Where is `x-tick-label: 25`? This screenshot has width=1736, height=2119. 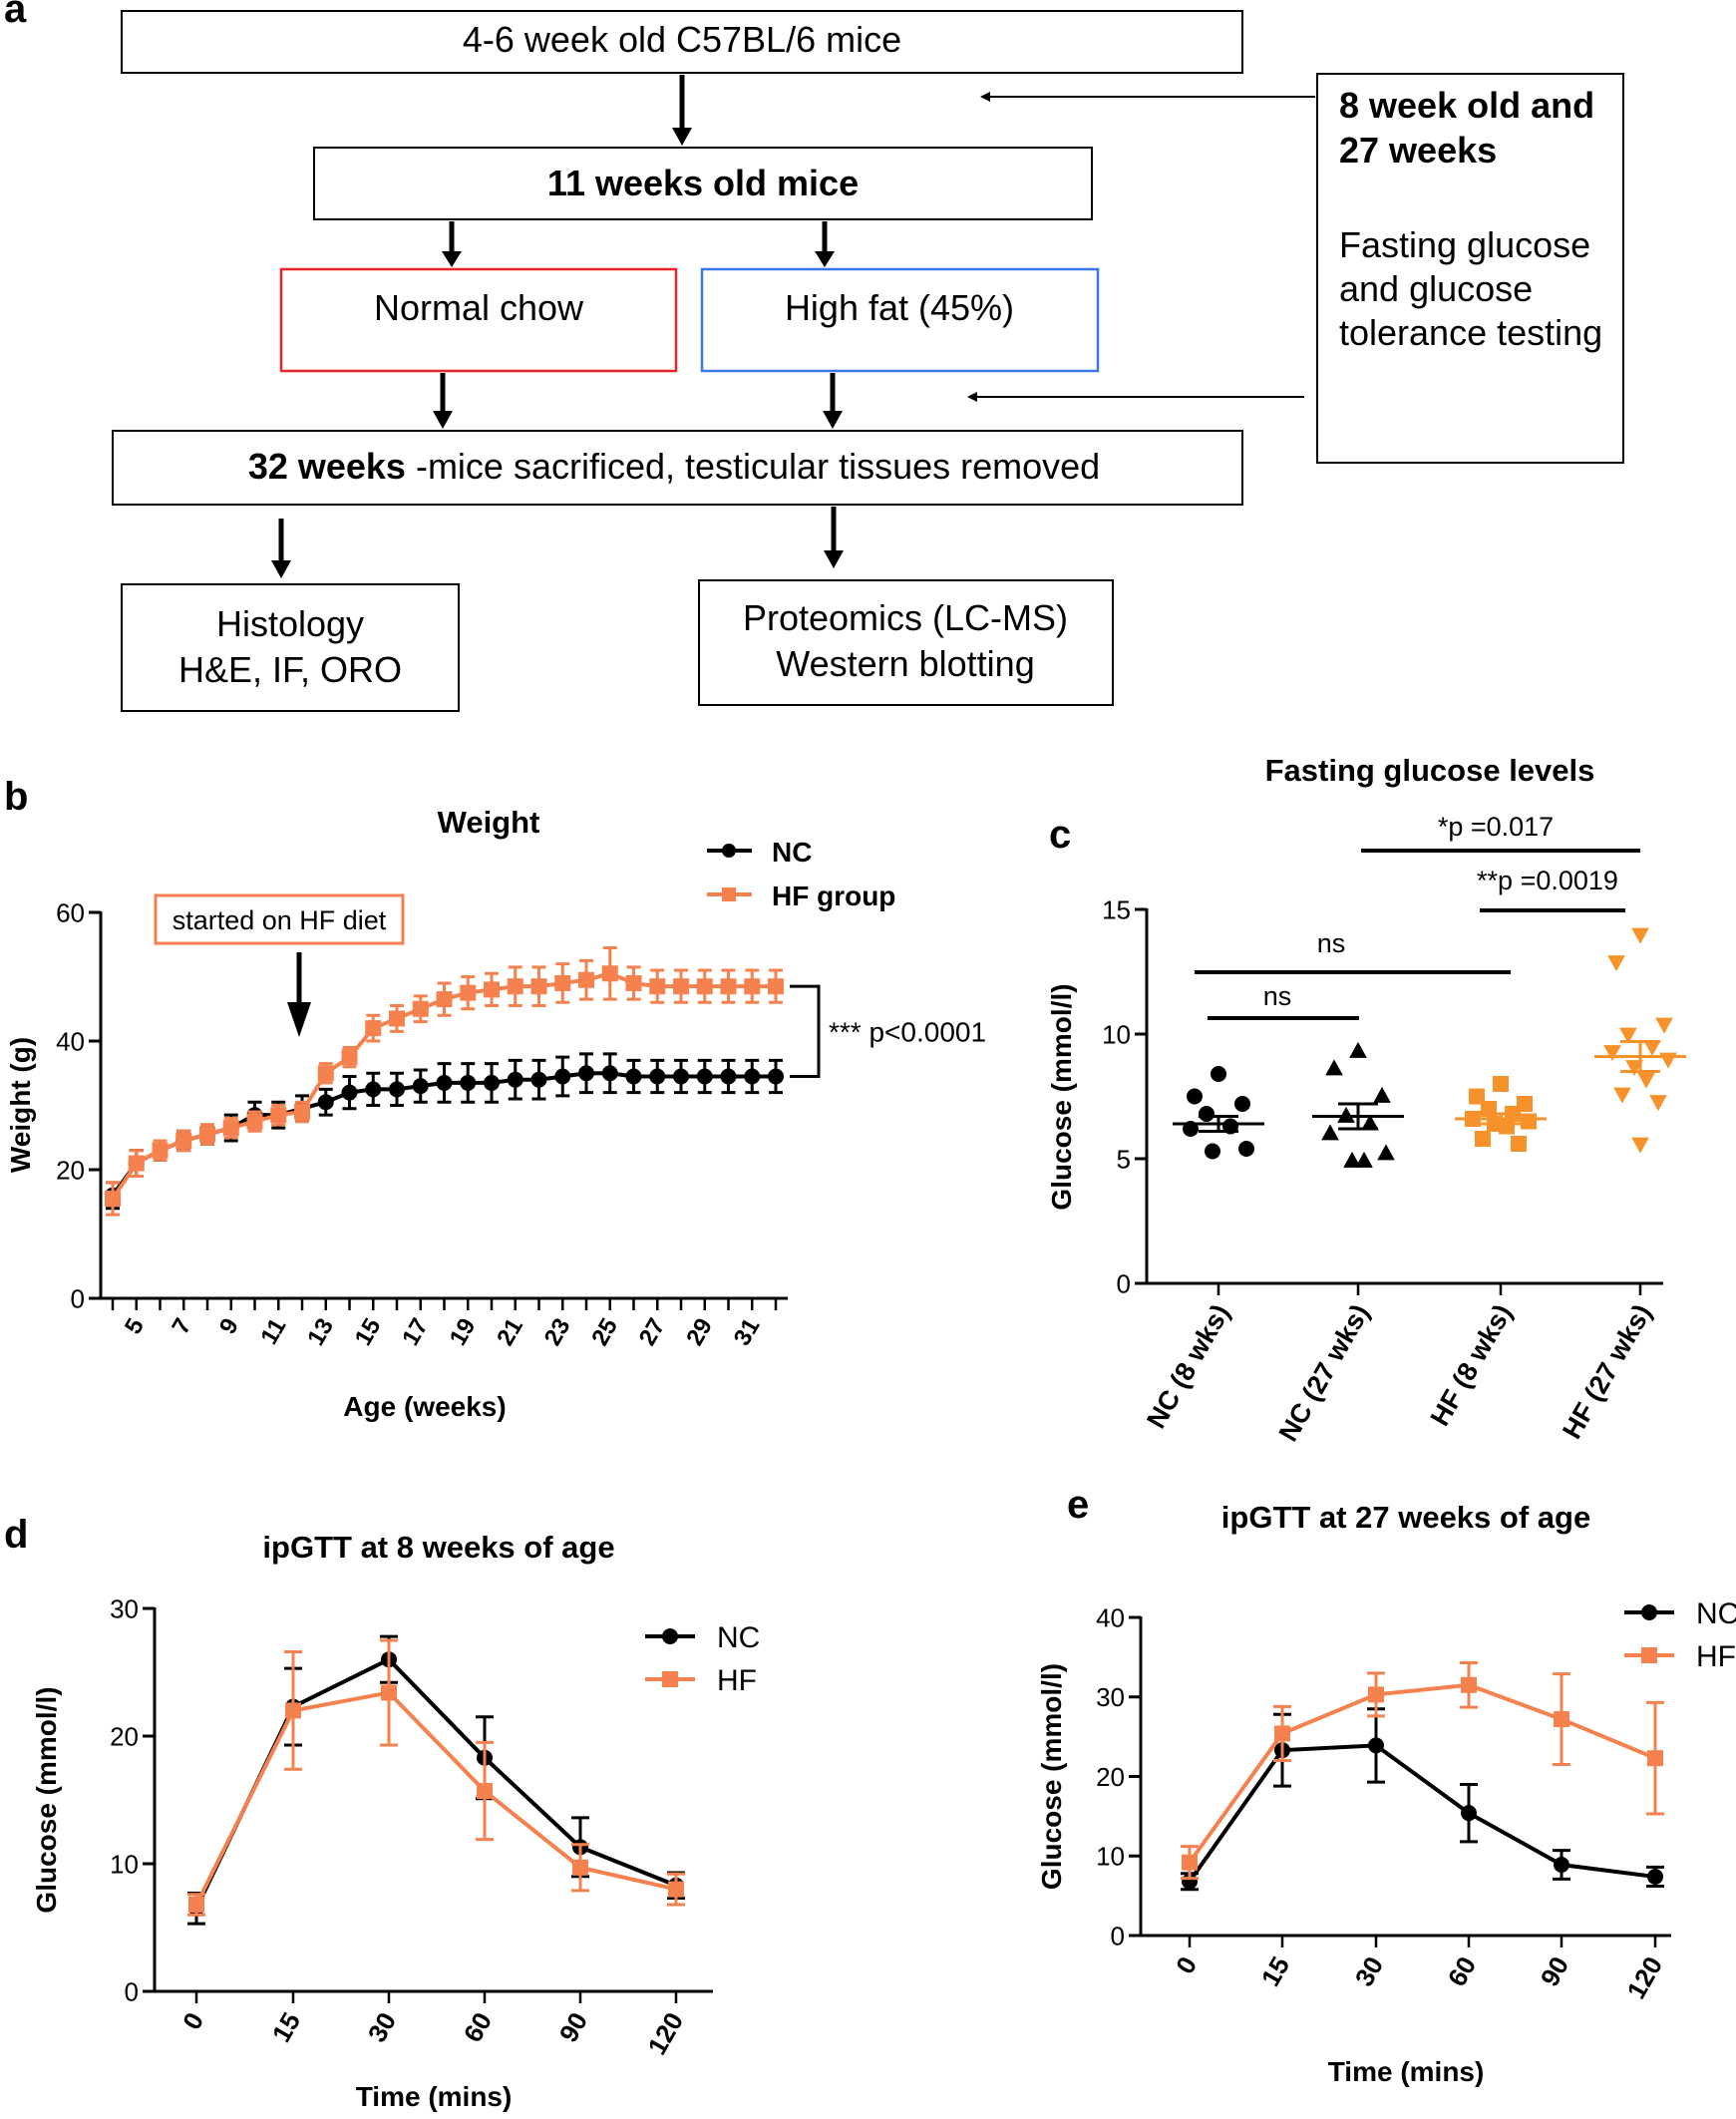
x-tick-label: 25 is located at coordinates (604, 1332).